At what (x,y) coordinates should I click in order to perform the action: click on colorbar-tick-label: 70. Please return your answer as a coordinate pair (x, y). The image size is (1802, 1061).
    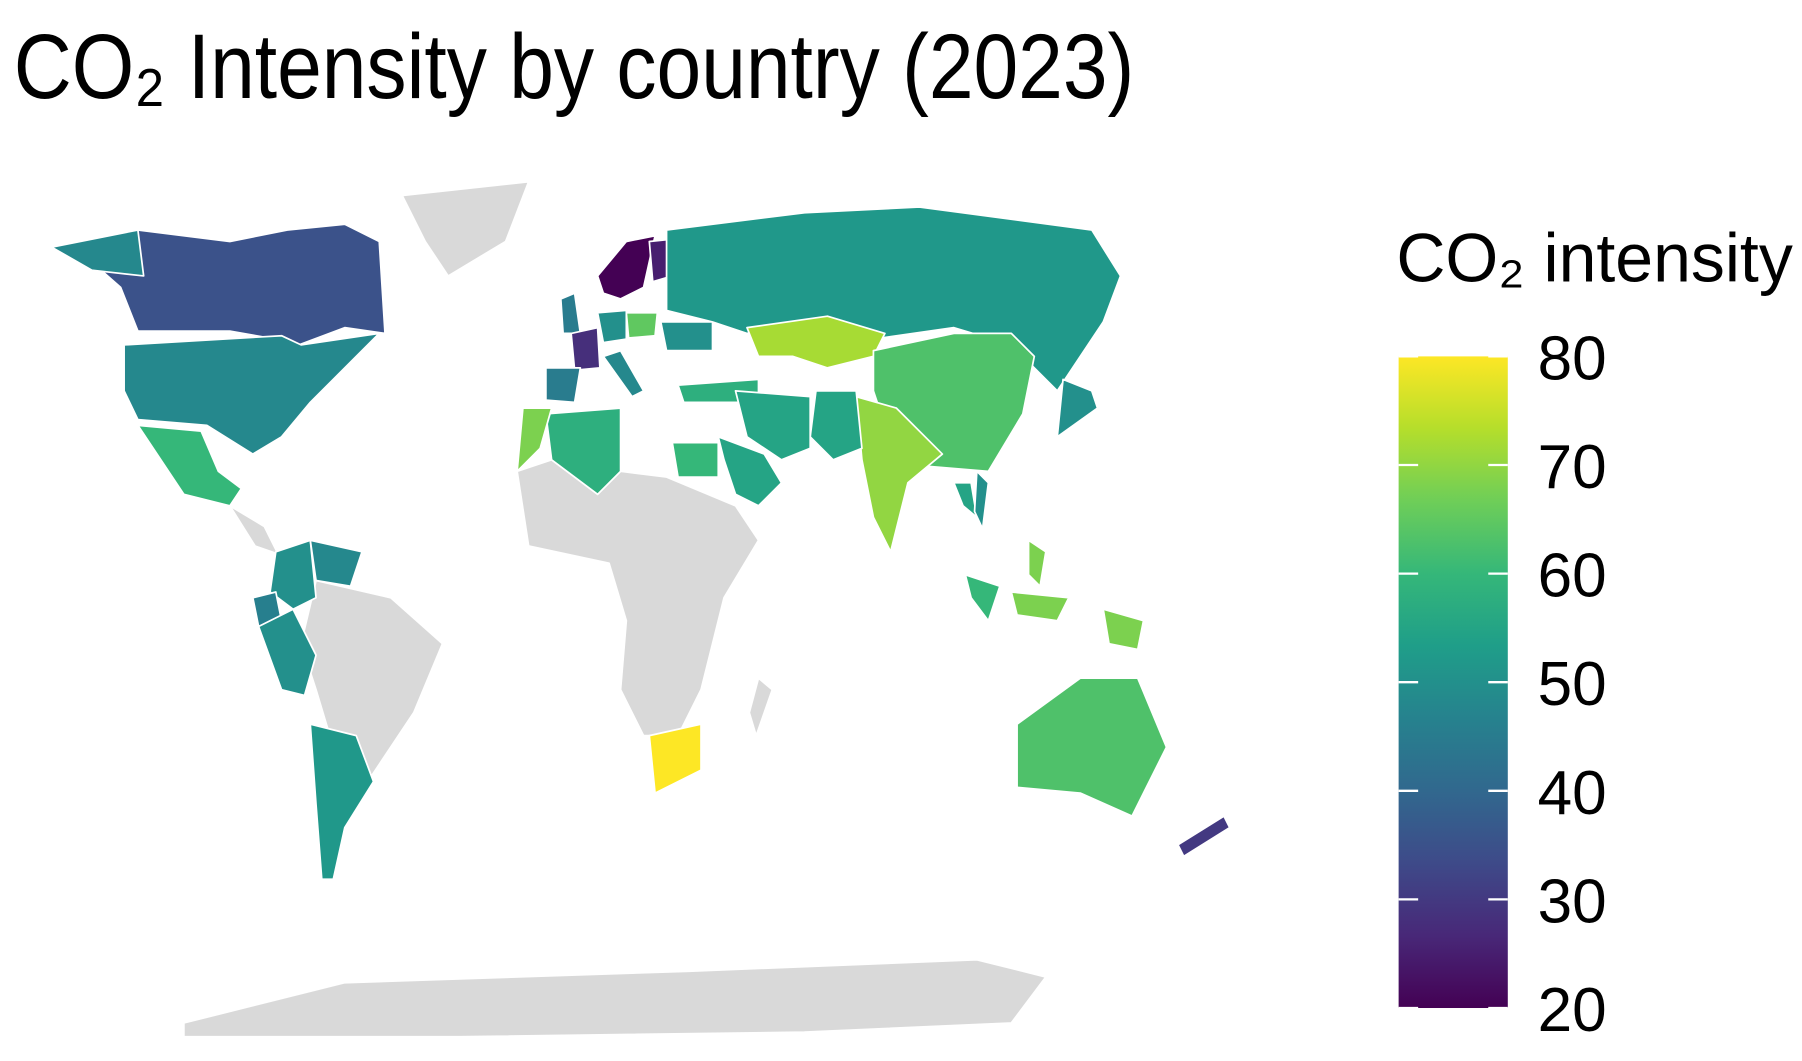
    Looking at the image, I should click on (1572, 467).